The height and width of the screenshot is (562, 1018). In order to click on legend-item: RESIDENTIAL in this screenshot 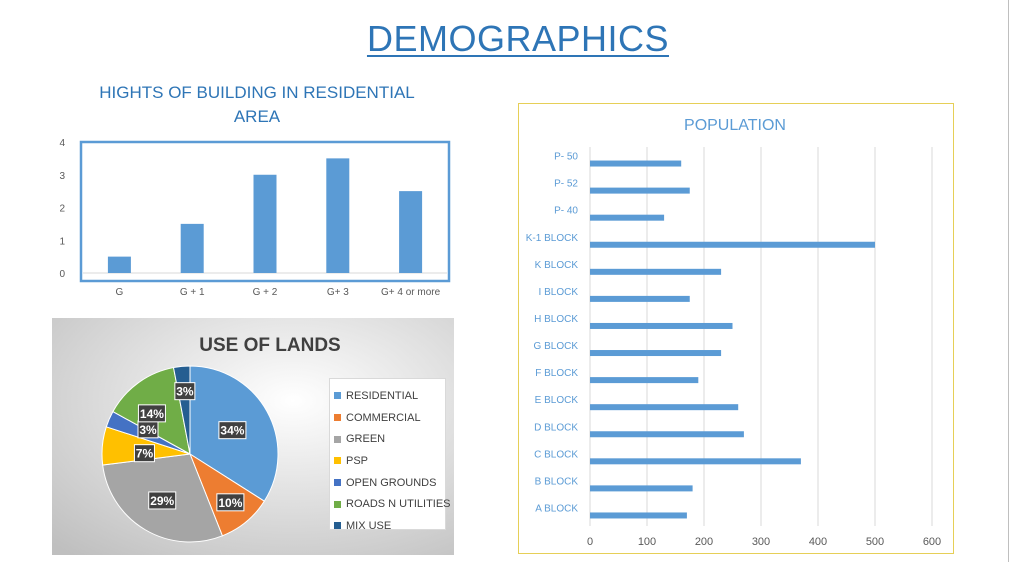, I will do `click(389, 396)`.